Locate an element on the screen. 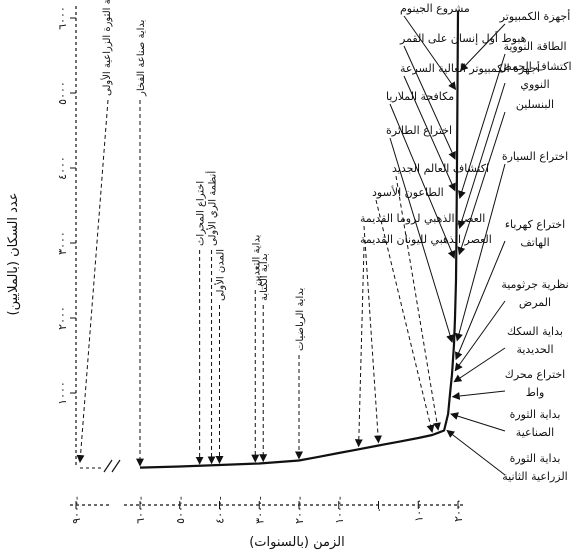 The image size is (574, 554). annotation-label: الحديدية is located at coordinates (534, 349).